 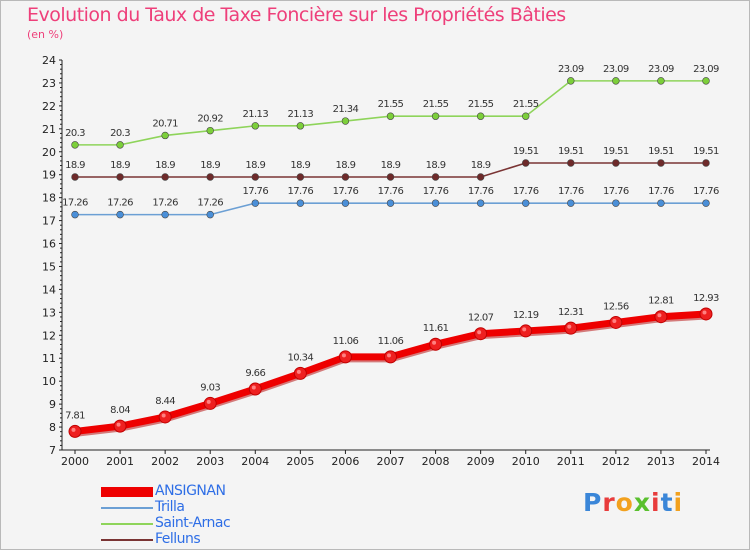 I want to click on x-tick-label: 2005, so click(x=300, y=461).